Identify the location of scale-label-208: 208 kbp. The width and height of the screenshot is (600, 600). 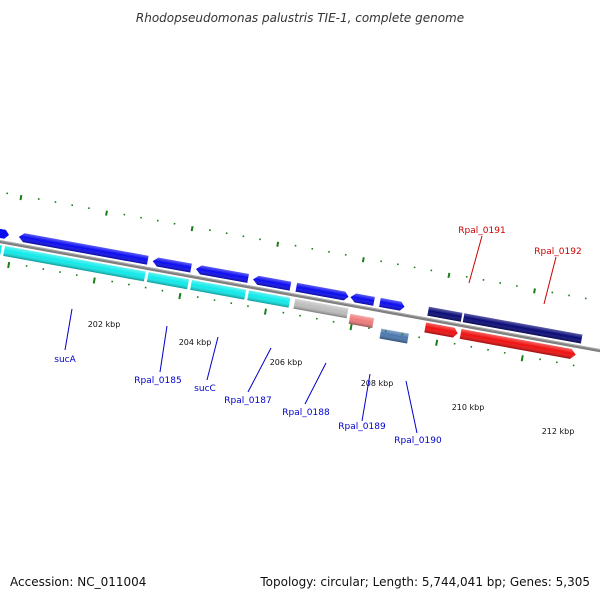
(377, 383).